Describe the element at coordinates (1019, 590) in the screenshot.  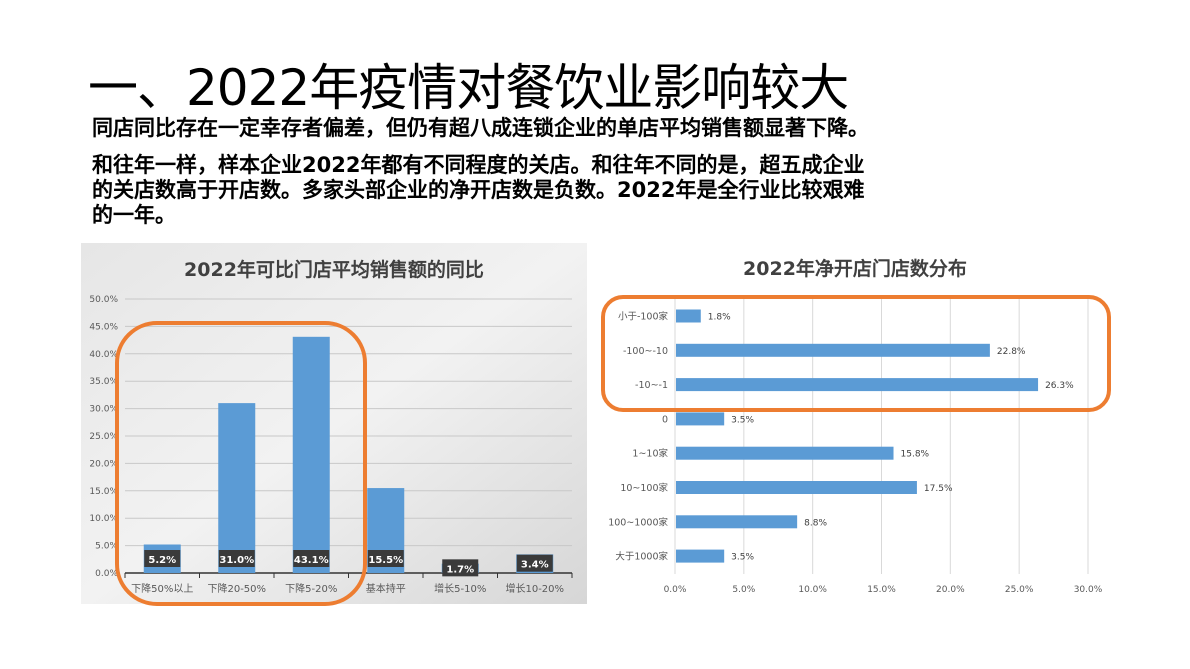
I see `x-tick-label: 25.0%` at that location.